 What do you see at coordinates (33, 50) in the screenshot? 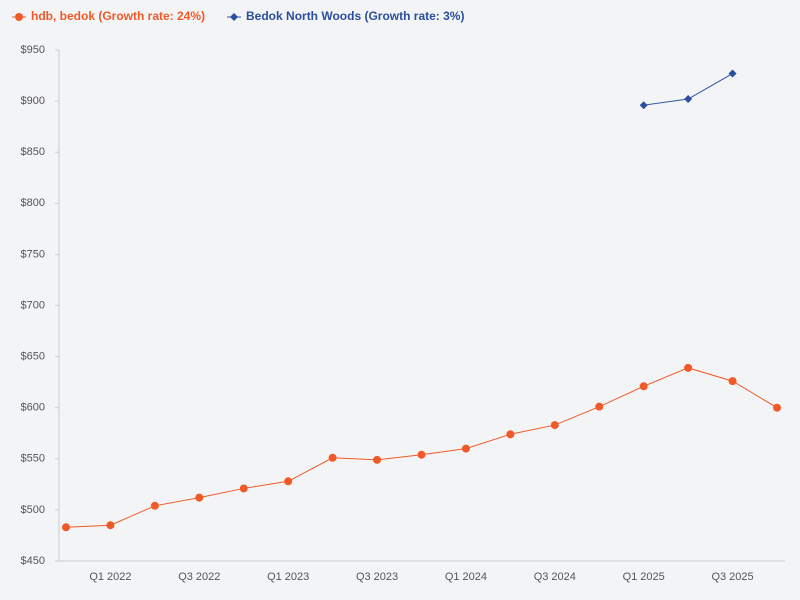
I see `y-tick-label: $950` at bounding box center [33, 50].